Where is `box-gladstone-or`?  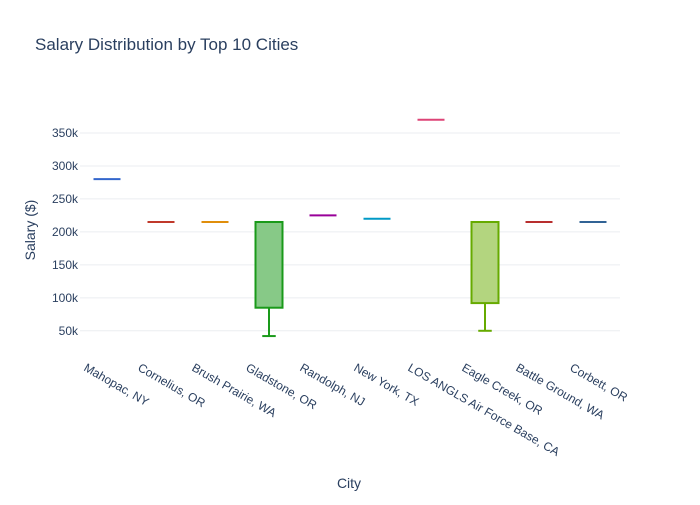 box-gladstone-or is located at coordinates (269, 279).